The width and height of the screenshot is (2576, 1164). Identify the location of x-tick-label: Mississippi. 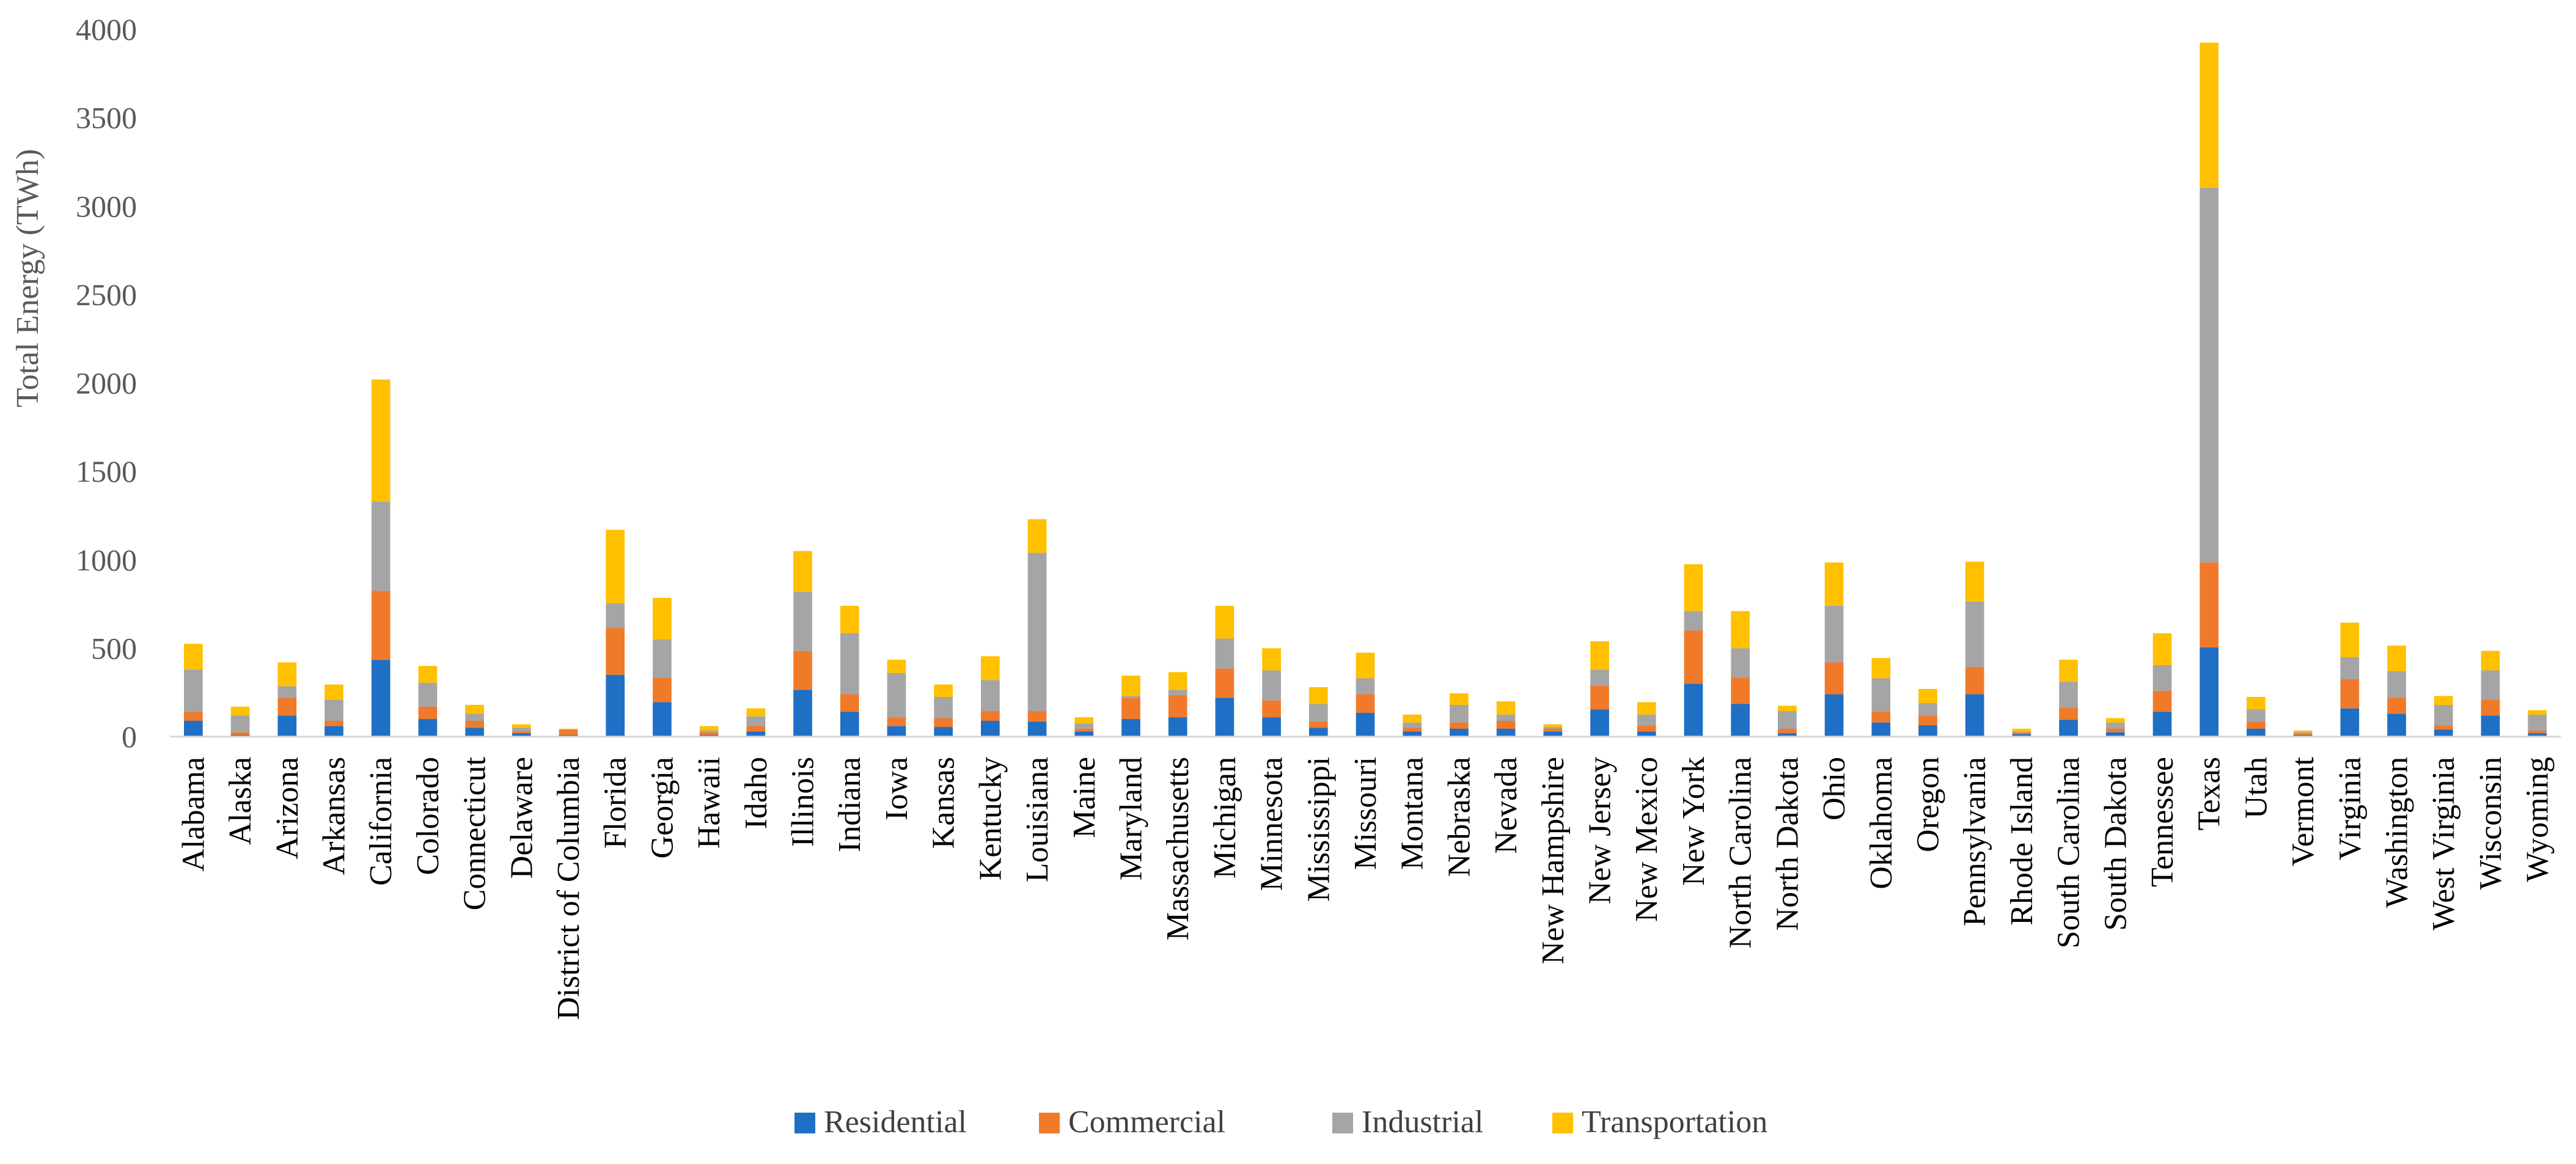
(1318, 830).